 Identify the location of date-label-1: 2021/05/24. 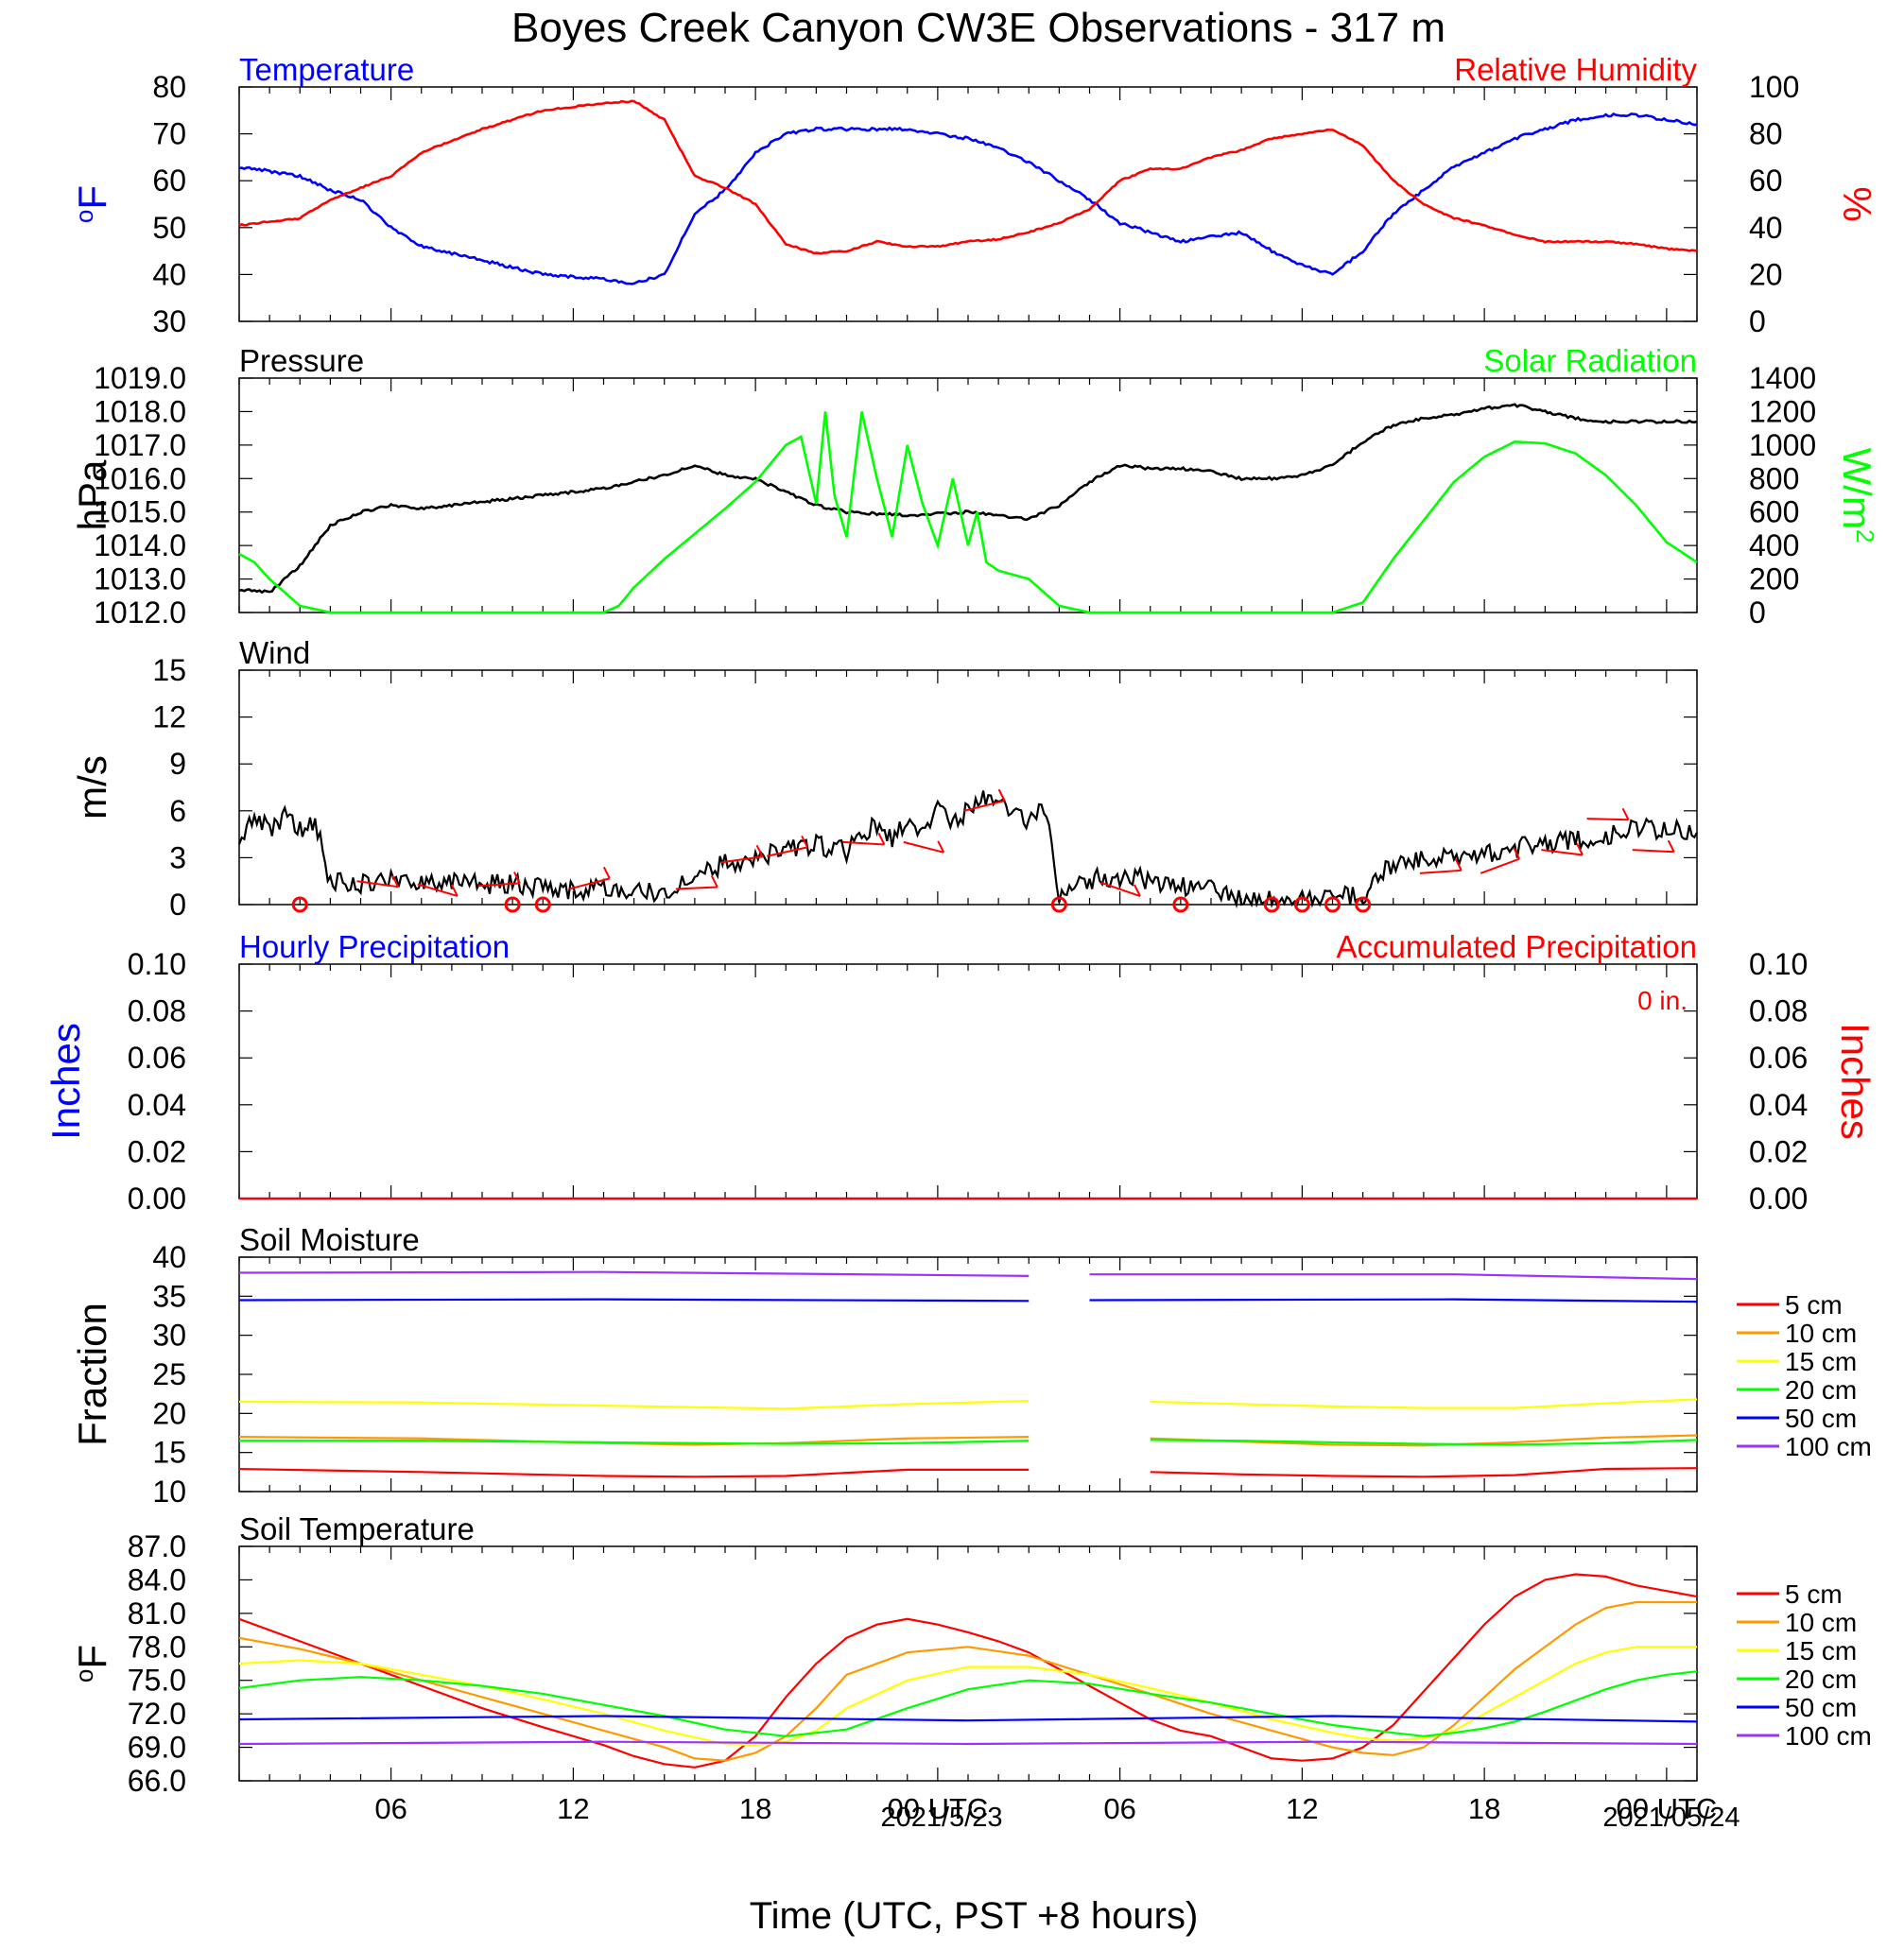
(1671, 1818).